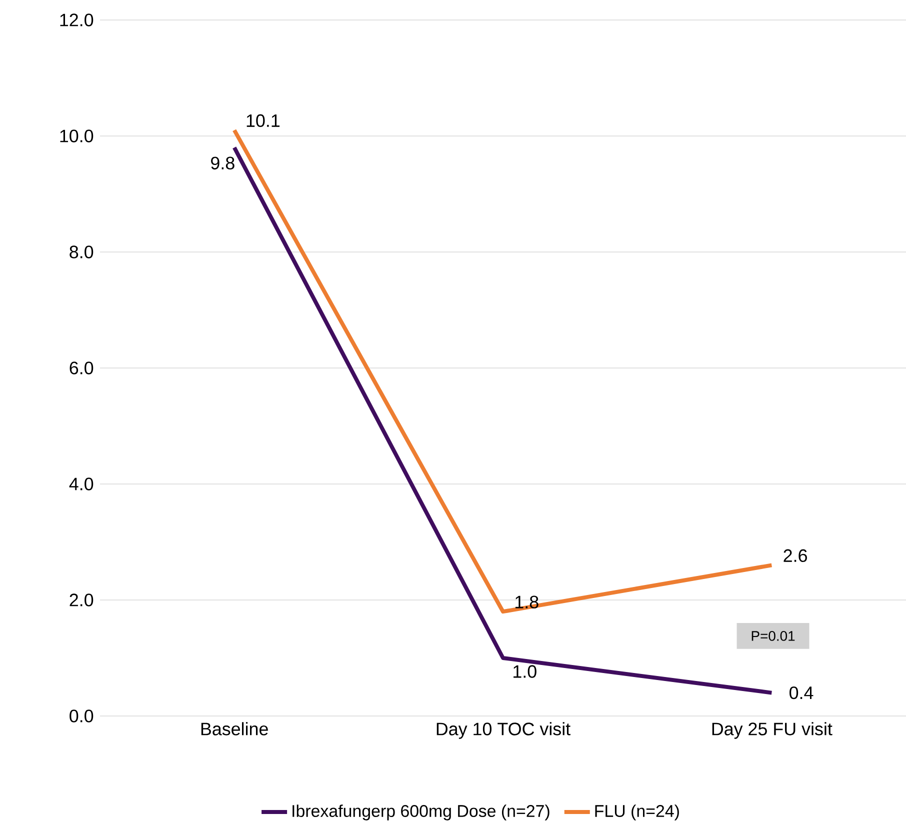 This screenshot has height=830, width=906. What do you see at coordinates (82, 252) in the screenshot?
I see `y-tick-label: 8.0` at bounding box center [82, 252].